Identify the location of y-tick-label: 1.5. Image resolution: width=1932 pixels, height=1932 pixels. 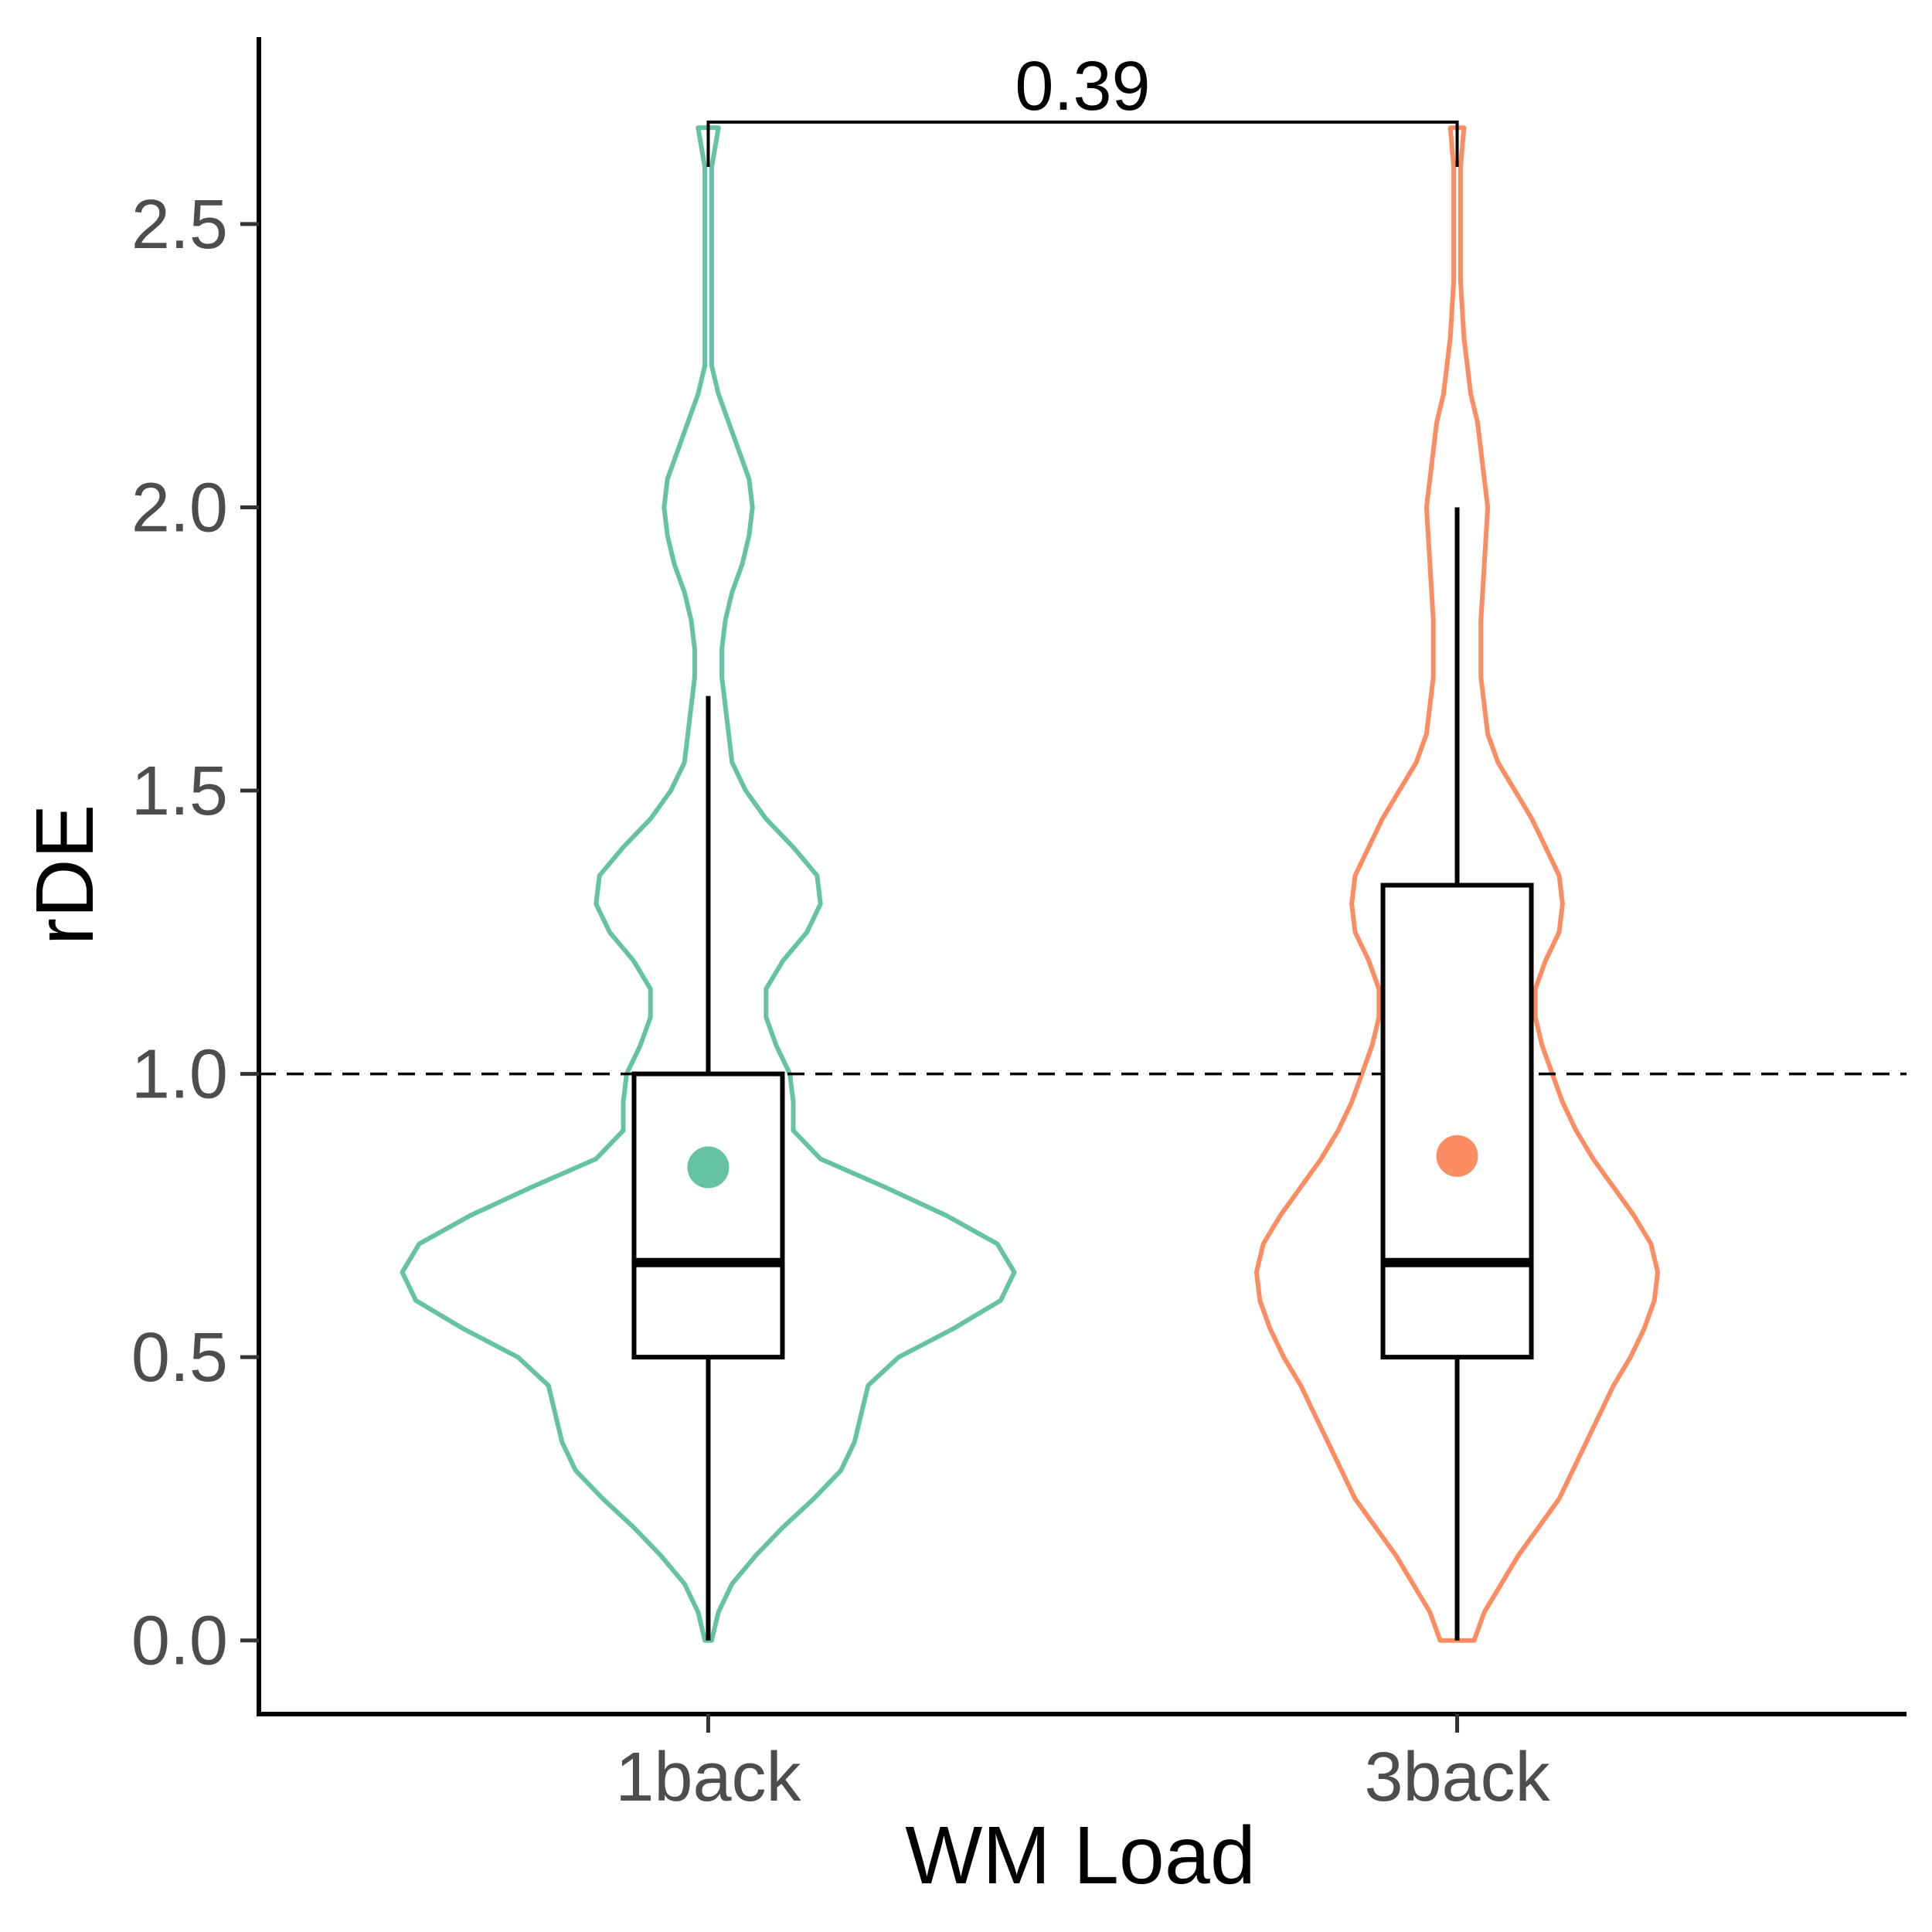
(179, 792).